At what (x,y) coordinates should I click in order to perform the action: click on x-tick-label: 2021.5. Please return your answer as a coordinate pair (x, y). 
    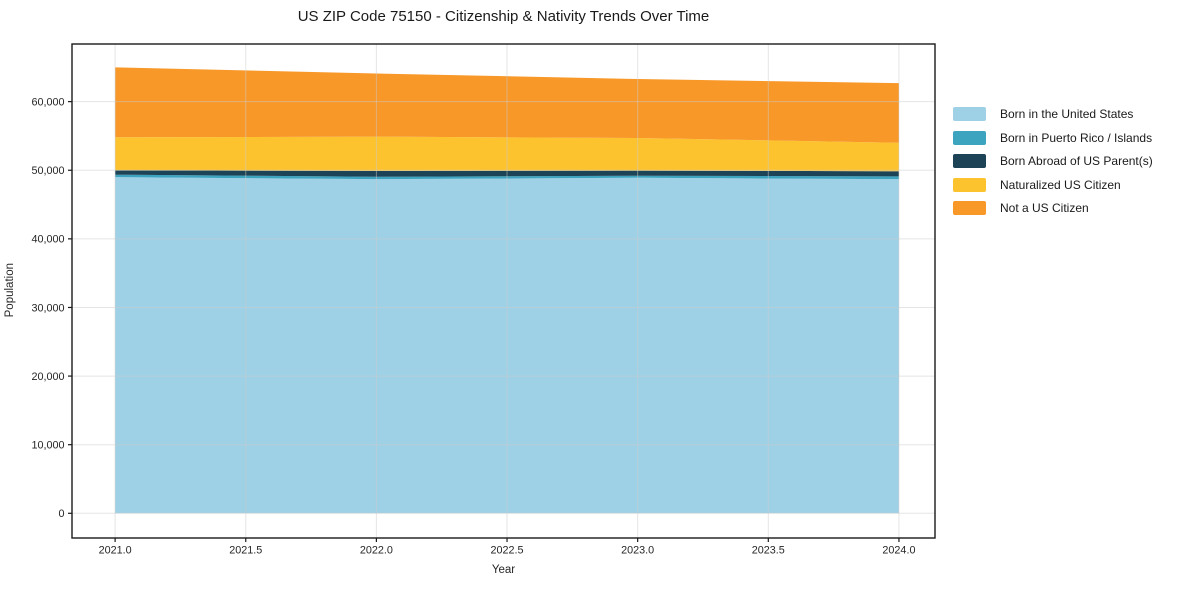
    Looking at the image, I should click on (245, 551).